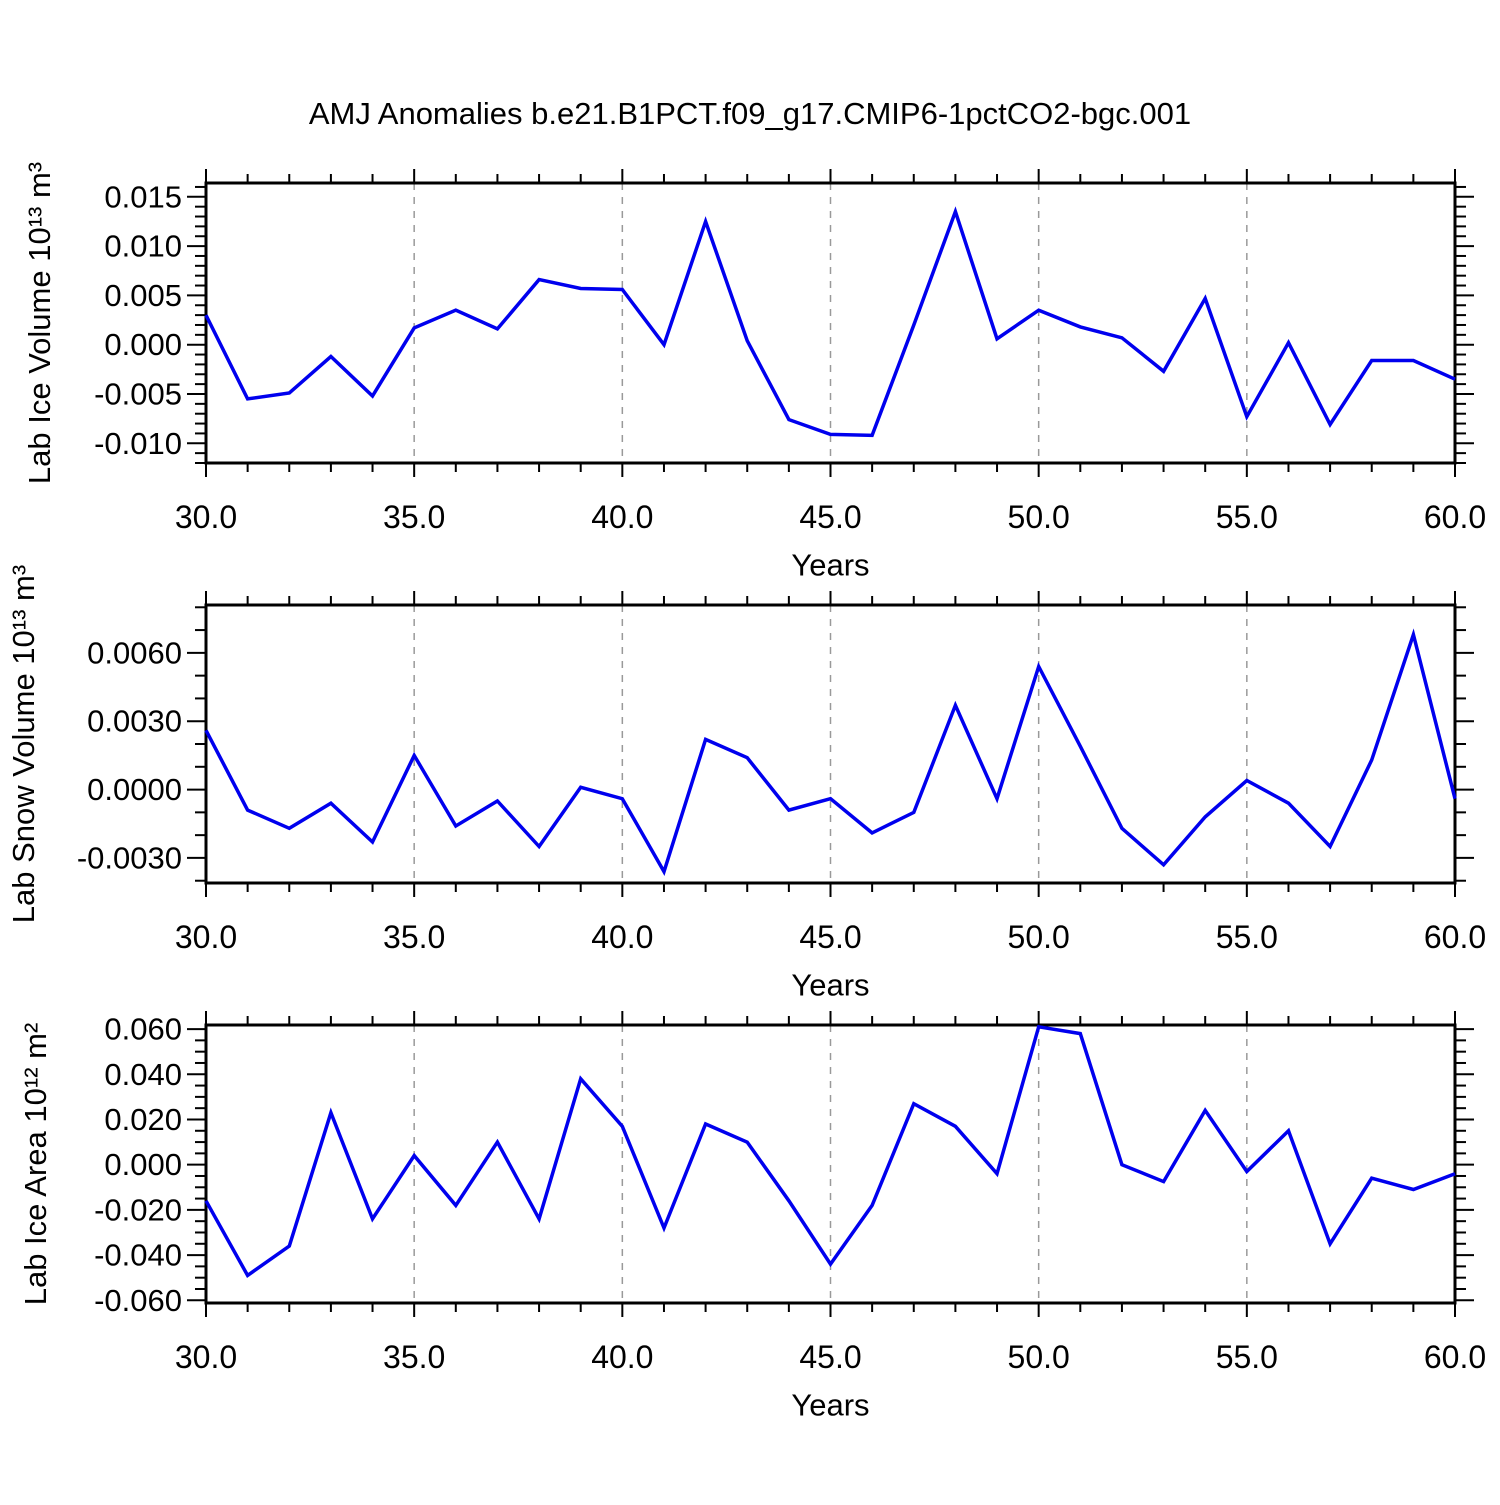  I want to click on y-tick-label: -0.020, so click(138, 1209).